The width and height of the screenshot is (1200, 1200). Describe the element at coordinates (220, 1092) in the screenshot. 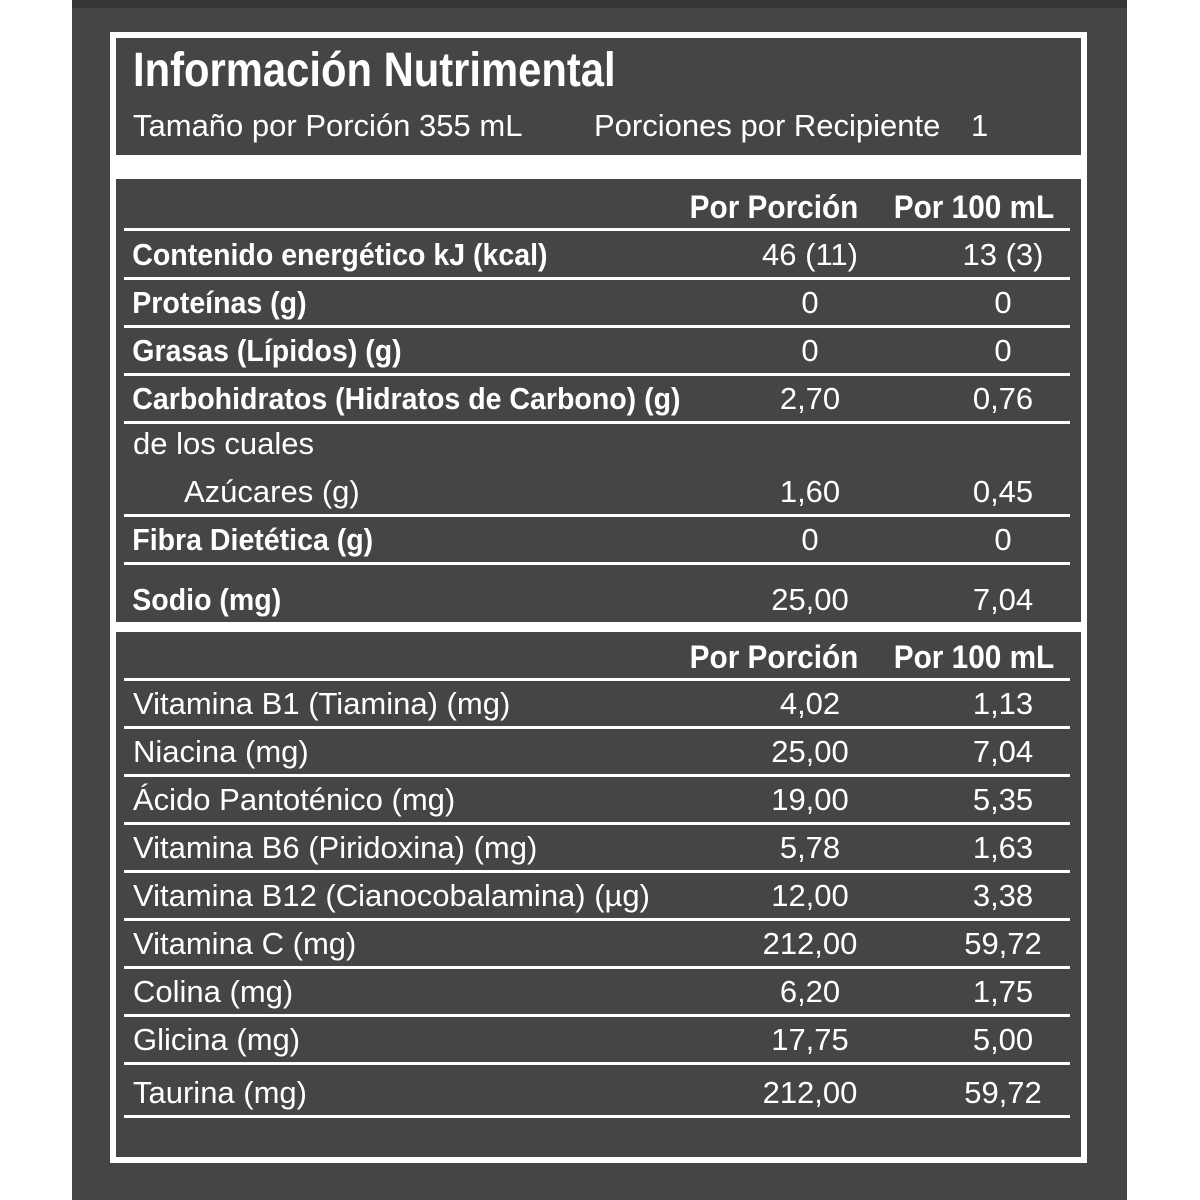

I see `row-label: Taurina (mg)` at that location.